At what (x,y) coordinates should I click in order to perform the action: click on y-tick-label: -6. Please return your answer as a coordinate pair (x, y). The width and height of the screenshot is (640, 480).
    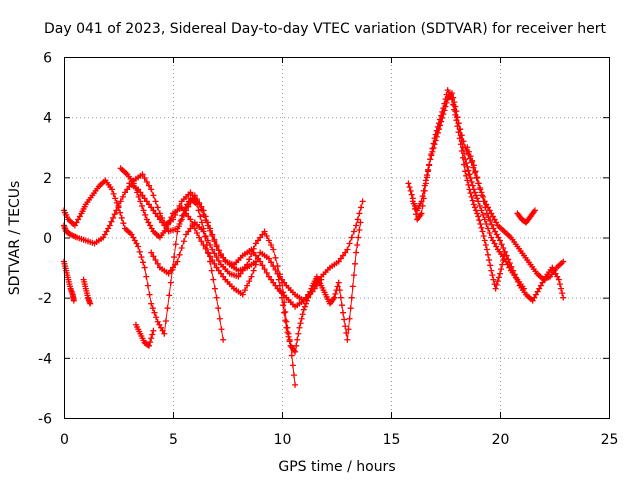
    Looking at the image, I should click on (45, 420).